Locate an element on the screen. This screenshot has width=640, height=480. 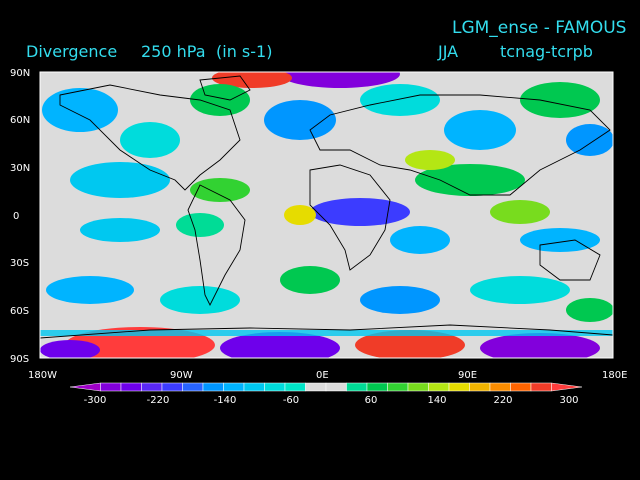
colorbar-tick-label: 220 is located at coordinates (502, 400).